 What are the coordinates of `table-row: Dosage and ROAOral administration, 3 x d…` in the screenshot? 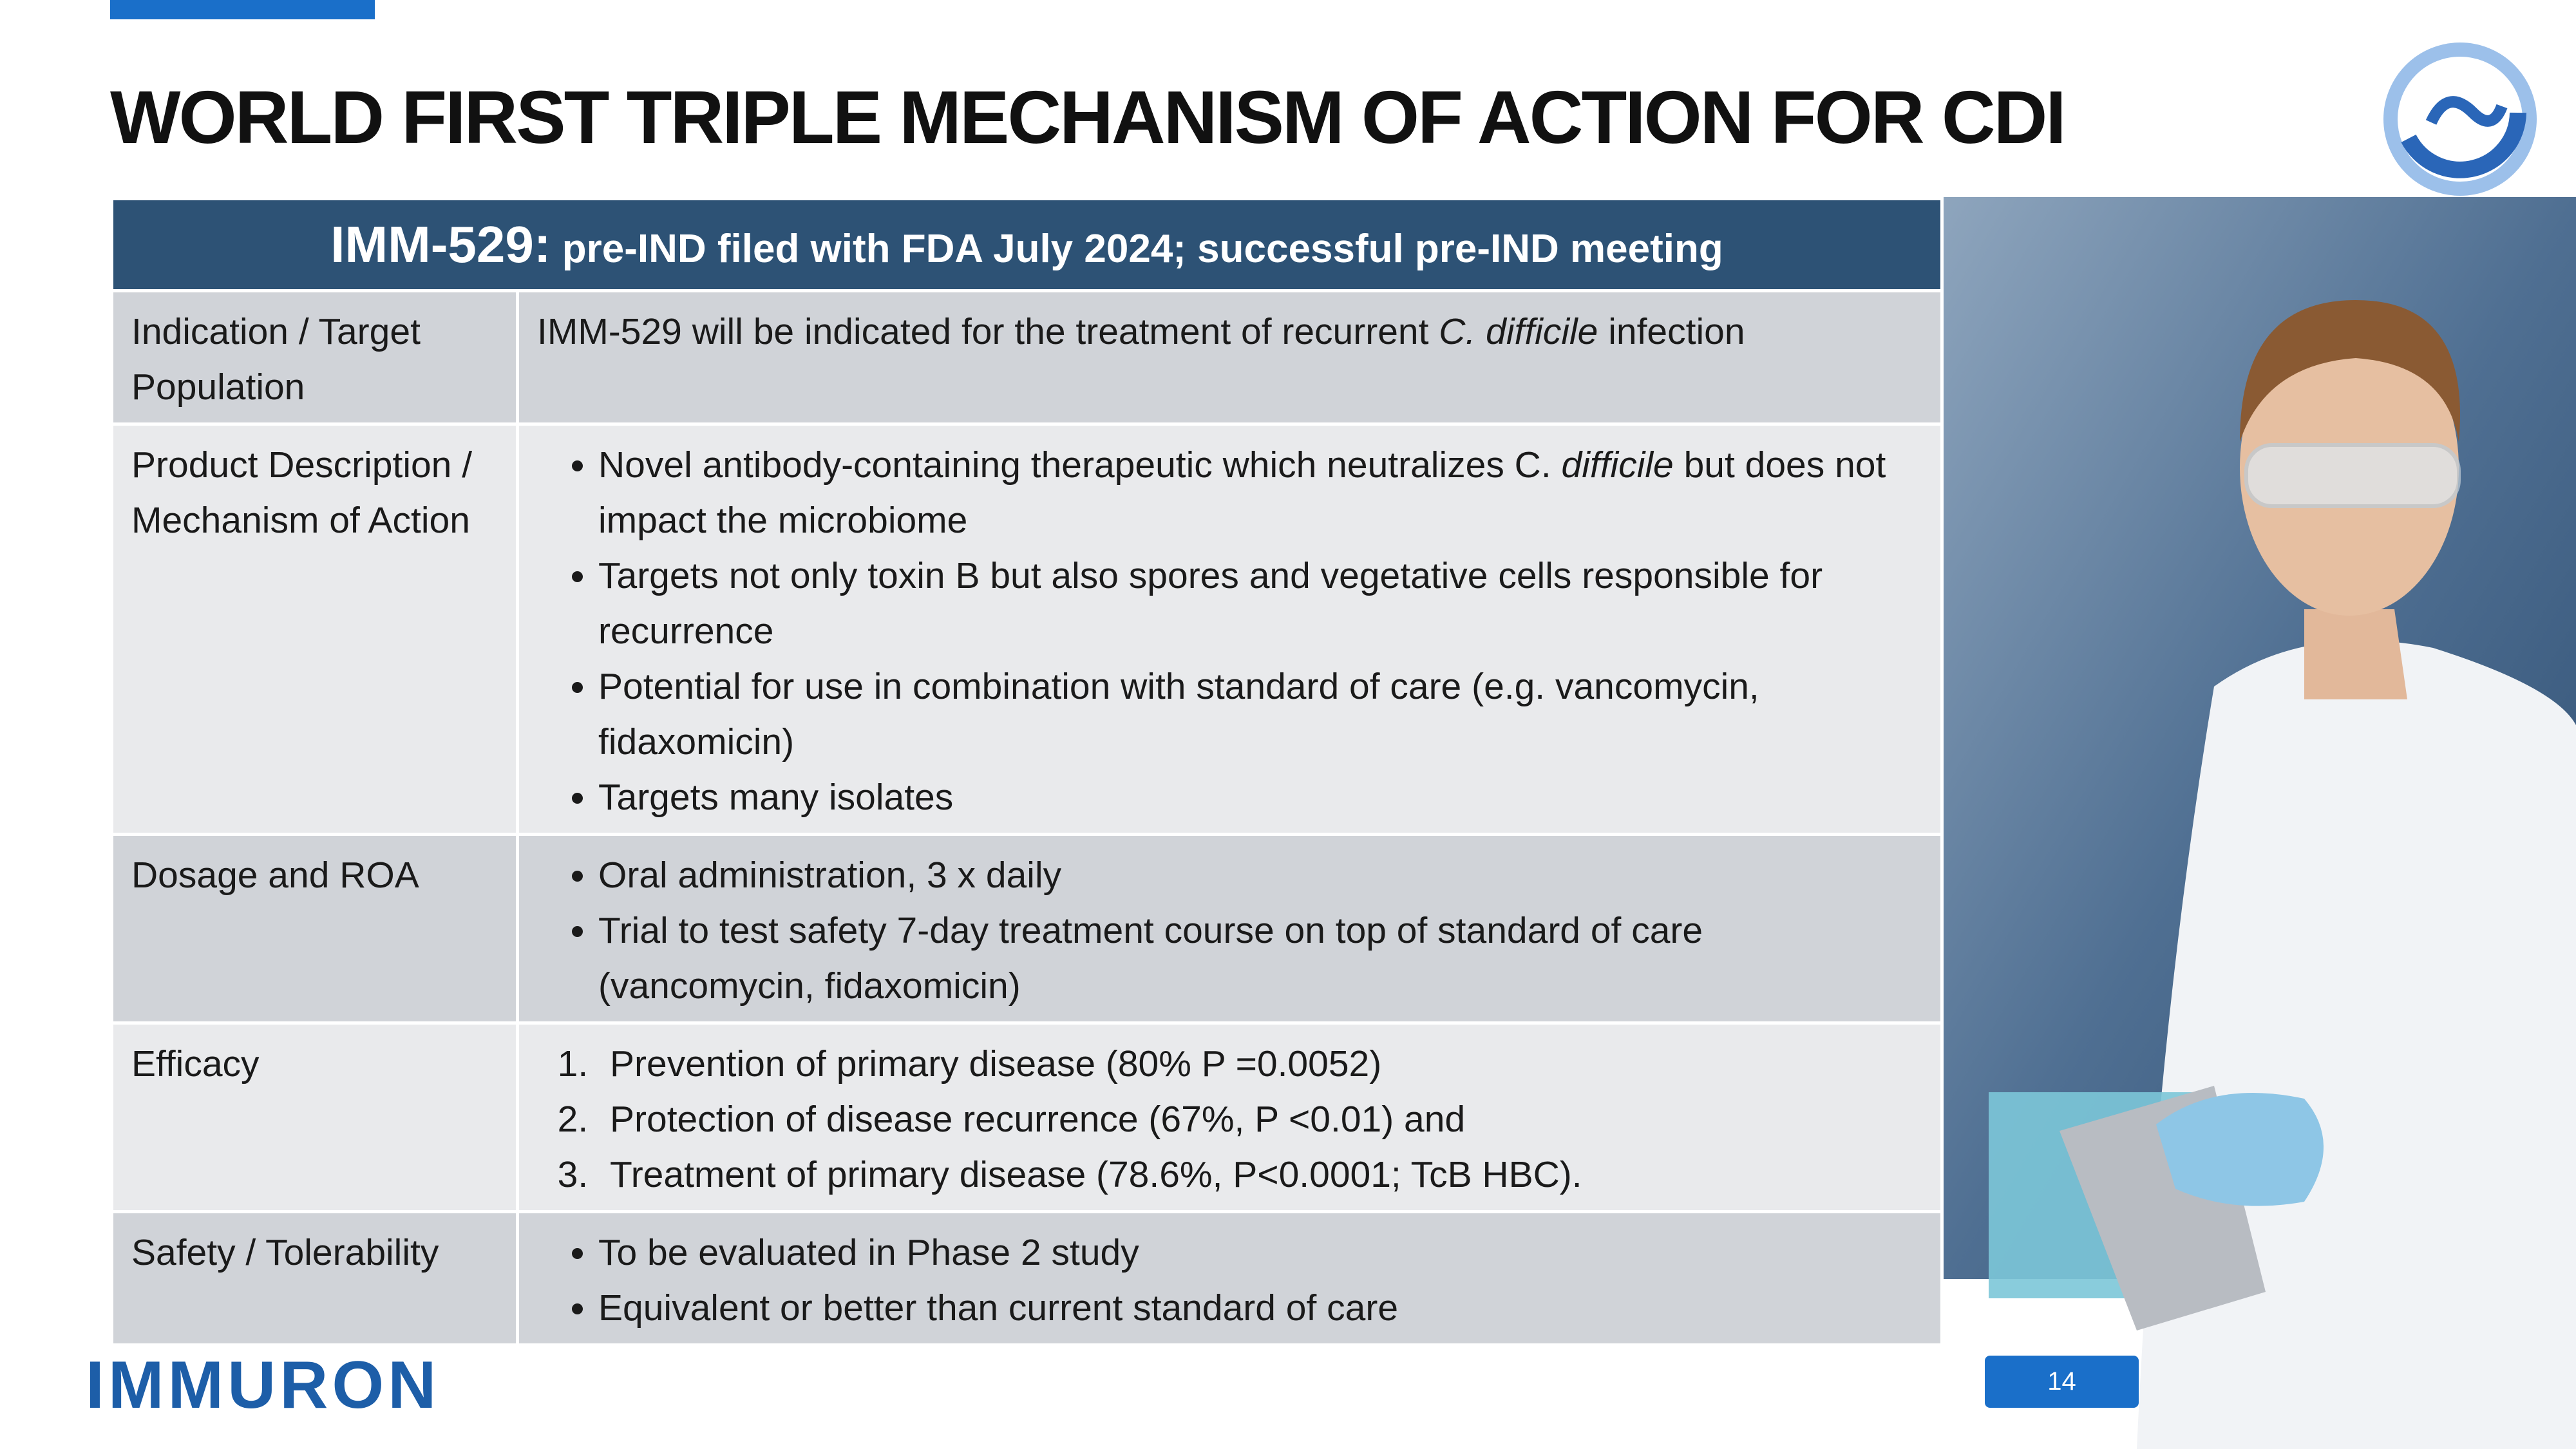 It's located at (1027, 929).